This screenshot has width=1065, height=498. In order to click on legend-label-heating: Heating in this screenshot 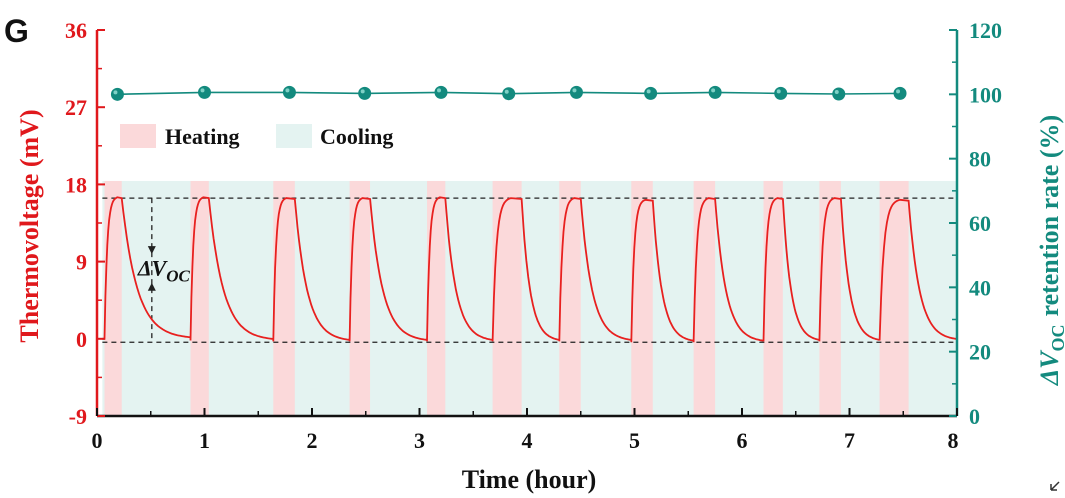, I will do `click(202, 136)`.